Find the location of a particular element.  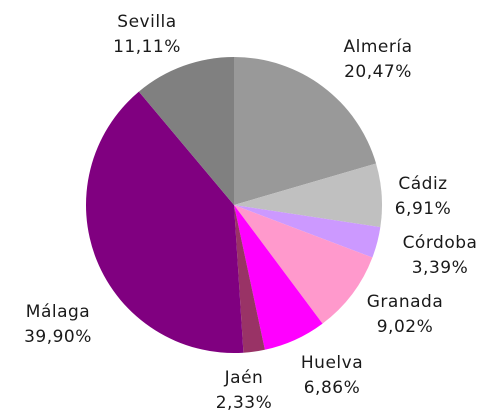

slice-label: Cádiz is located at coordinates (422, 184).